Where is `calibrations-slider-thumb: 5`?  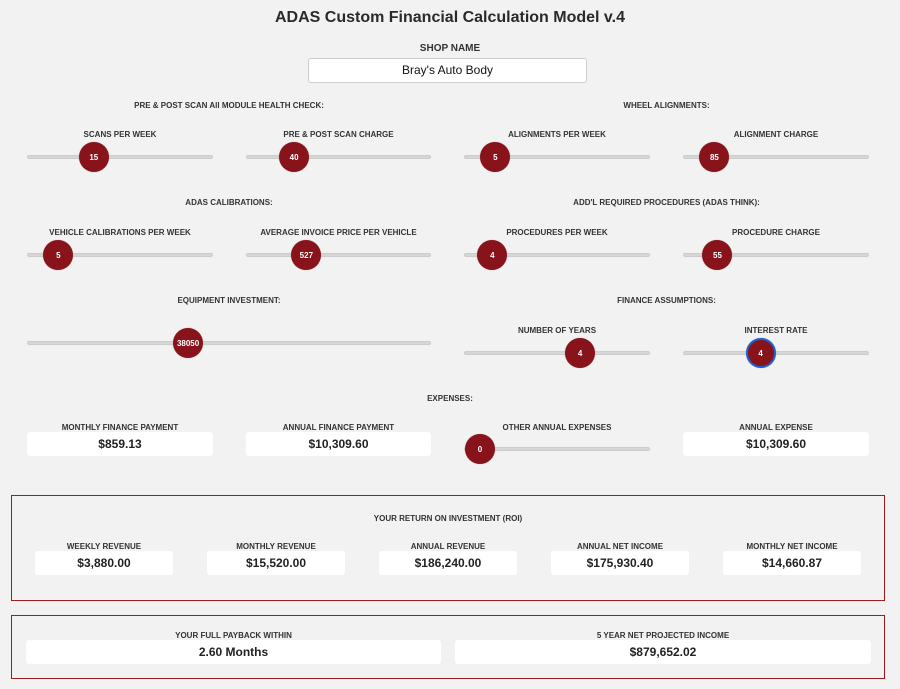 calibrations-slider-thumb: 5 is located at coordinates (58, 255).